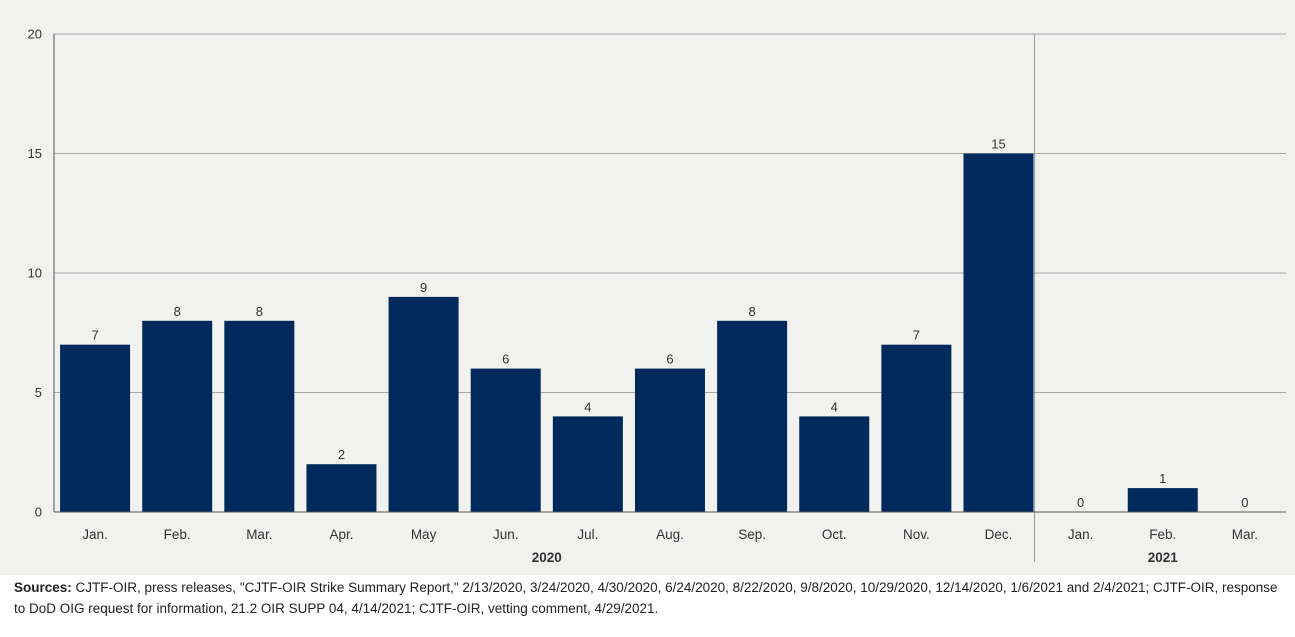 Image resolution: width=1295 pixels, height=637 pixels. I want to click on x-category-label: Nov., so click(916, 534).